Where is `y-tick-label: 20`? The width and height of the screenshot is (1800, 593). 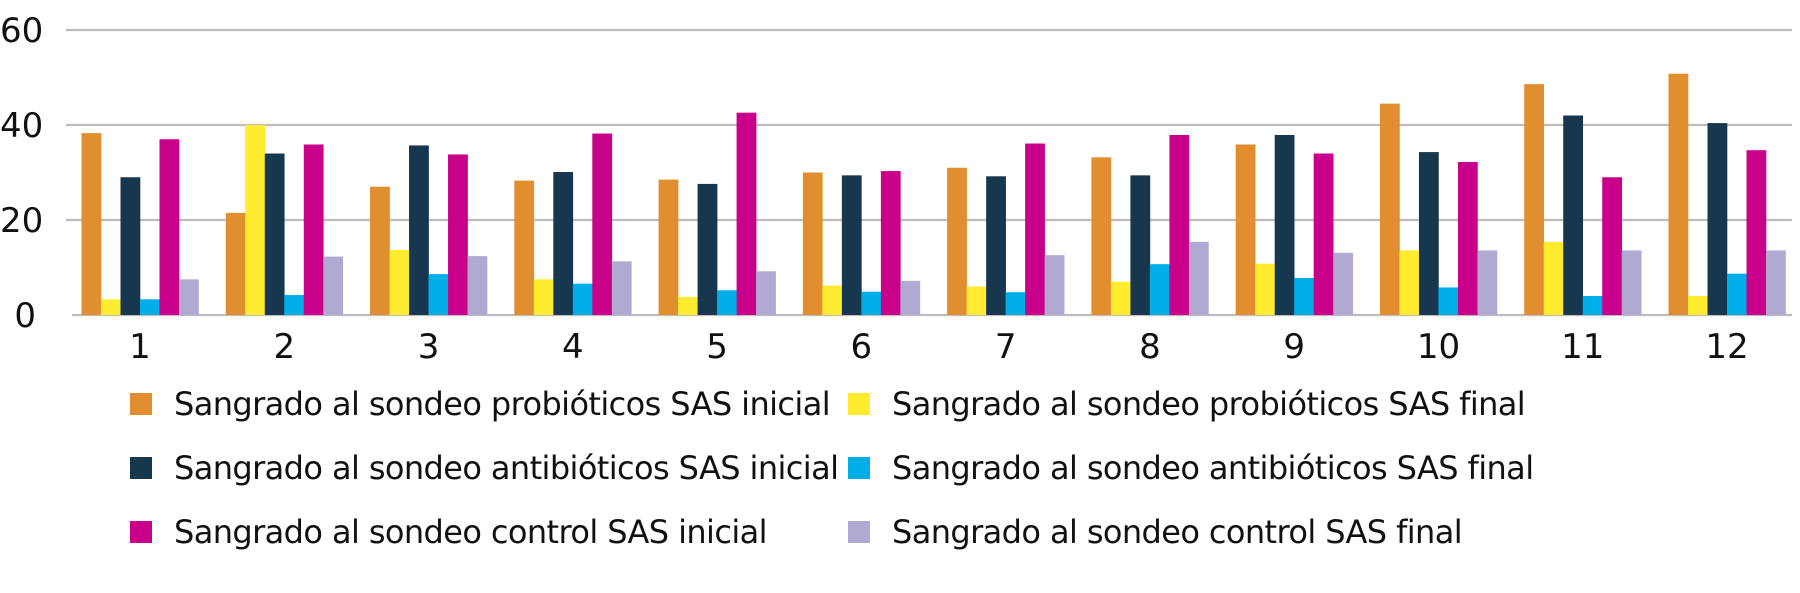
y-tick-label: 20 is located at coordinates (21, 221).